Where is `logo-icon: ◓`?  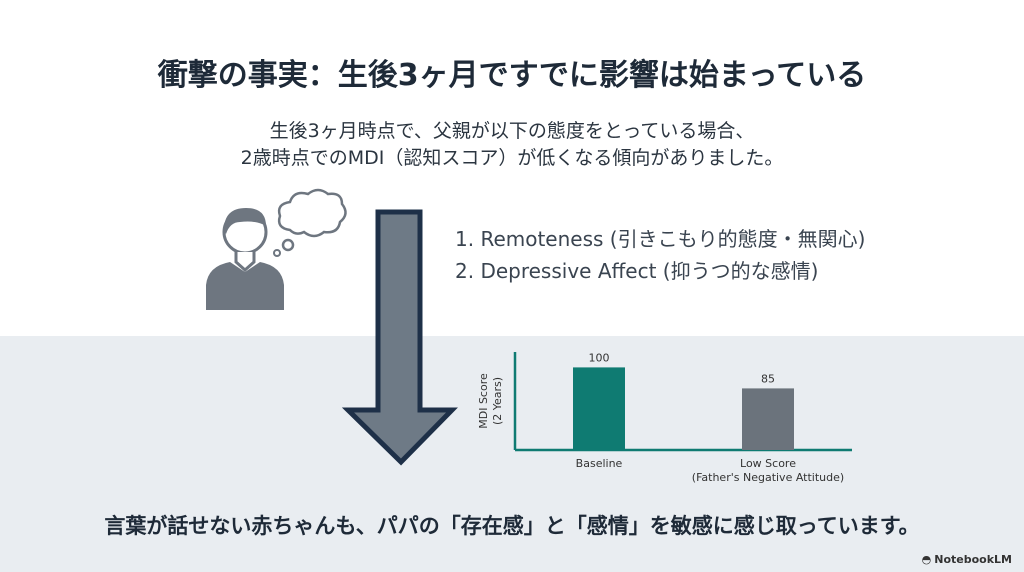
logo-icon: ◓ is located at coordinates (926, 559).